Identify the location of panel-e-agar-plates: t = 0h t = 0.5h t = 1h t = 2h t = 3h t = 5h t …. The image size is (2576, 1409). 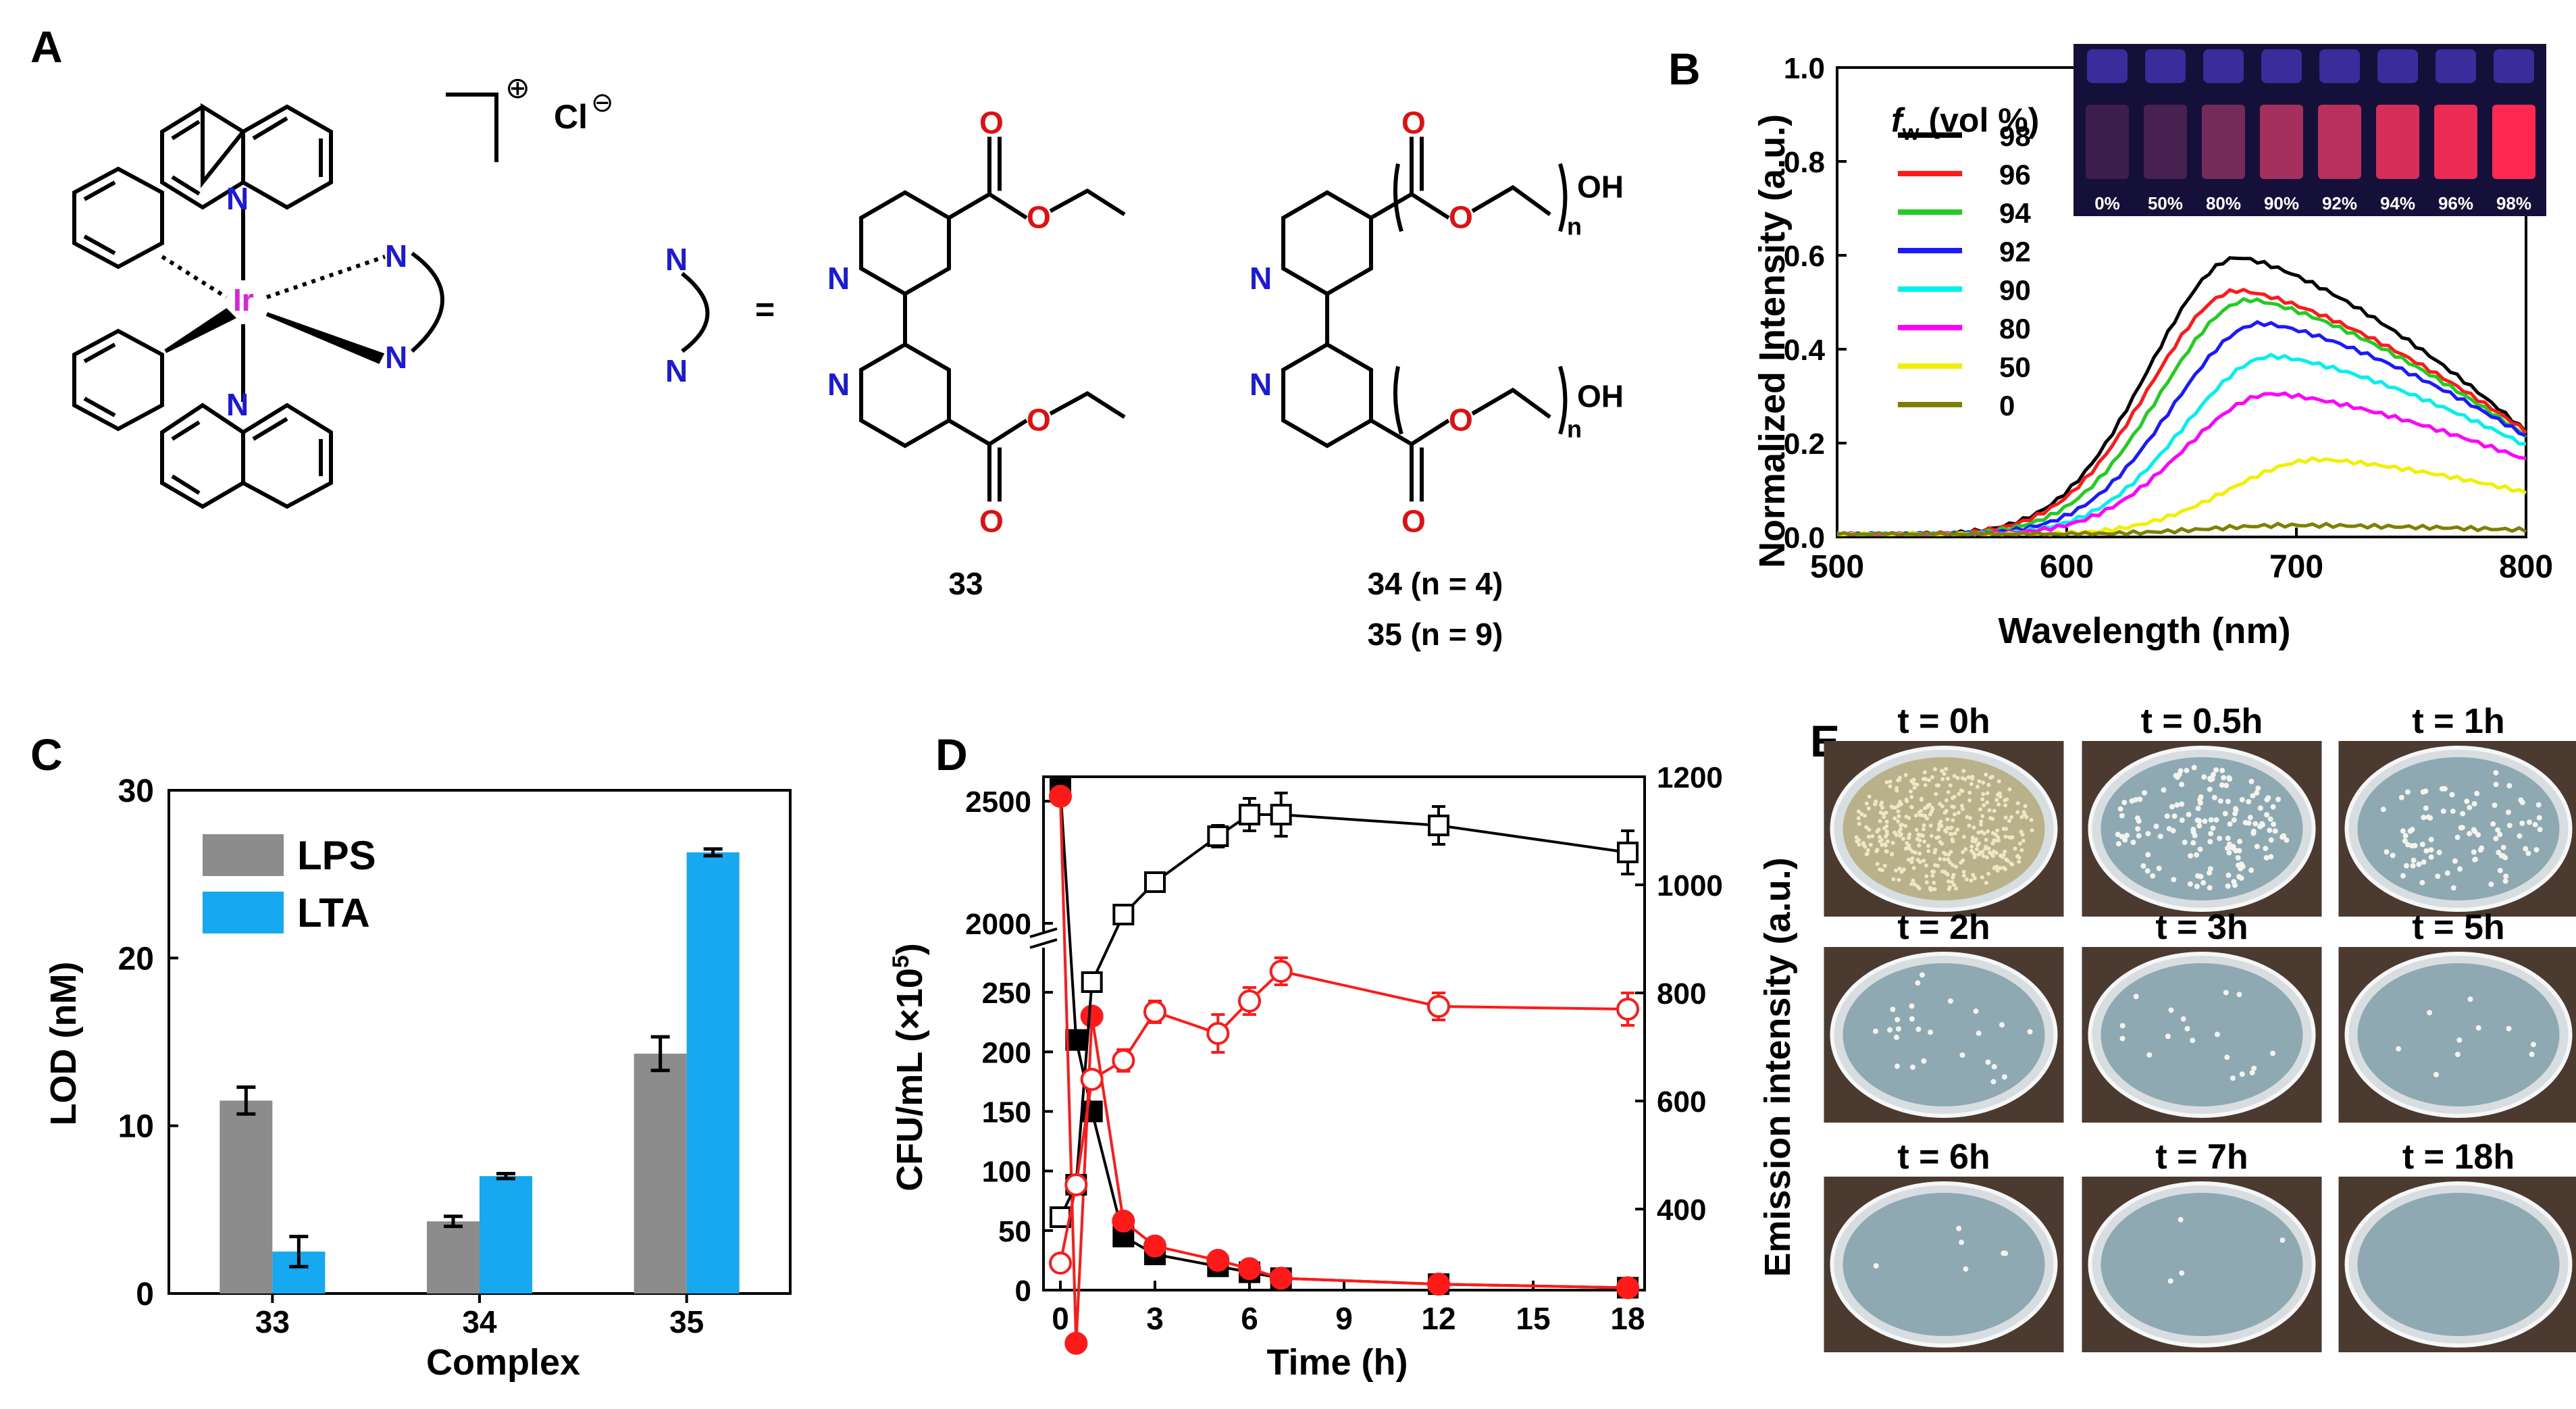
(2200, 1027).